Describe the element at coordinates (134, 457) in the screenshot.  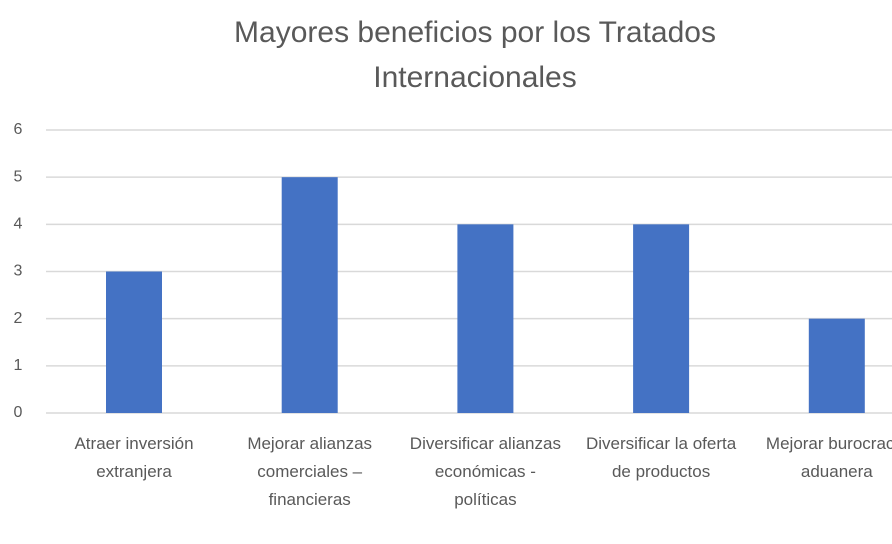
I see `x-tick-label: Atraer inversión extranjera` at that location.